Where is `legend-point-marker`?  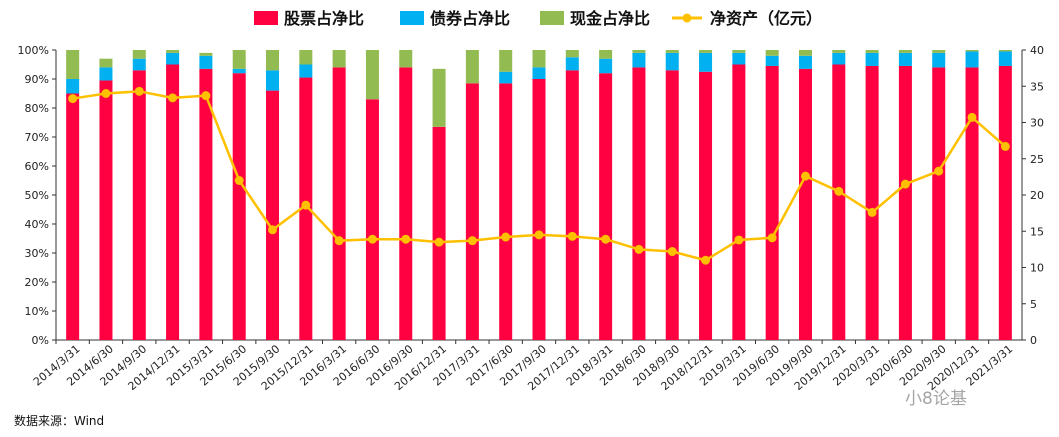
legend-point-marker is located at coordinates (687, 18).